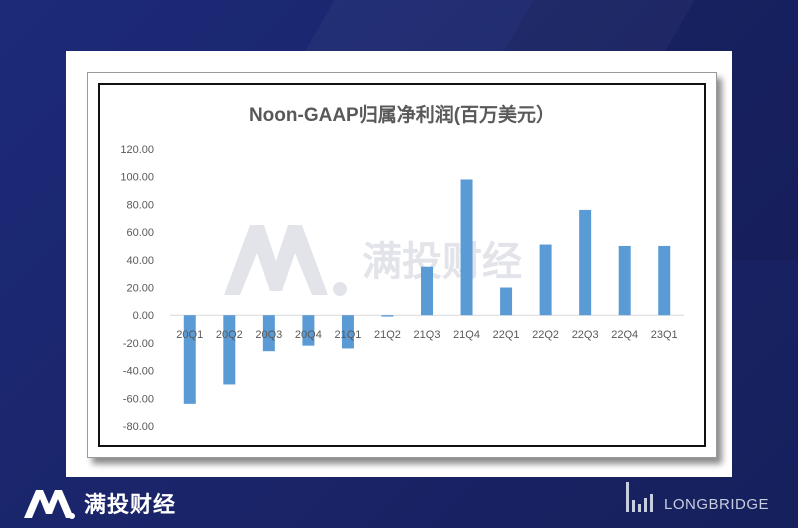  Describe the element at coordinates (506, 335) in the screenshot. I see `x-tick-label: 22Q1` at that location.